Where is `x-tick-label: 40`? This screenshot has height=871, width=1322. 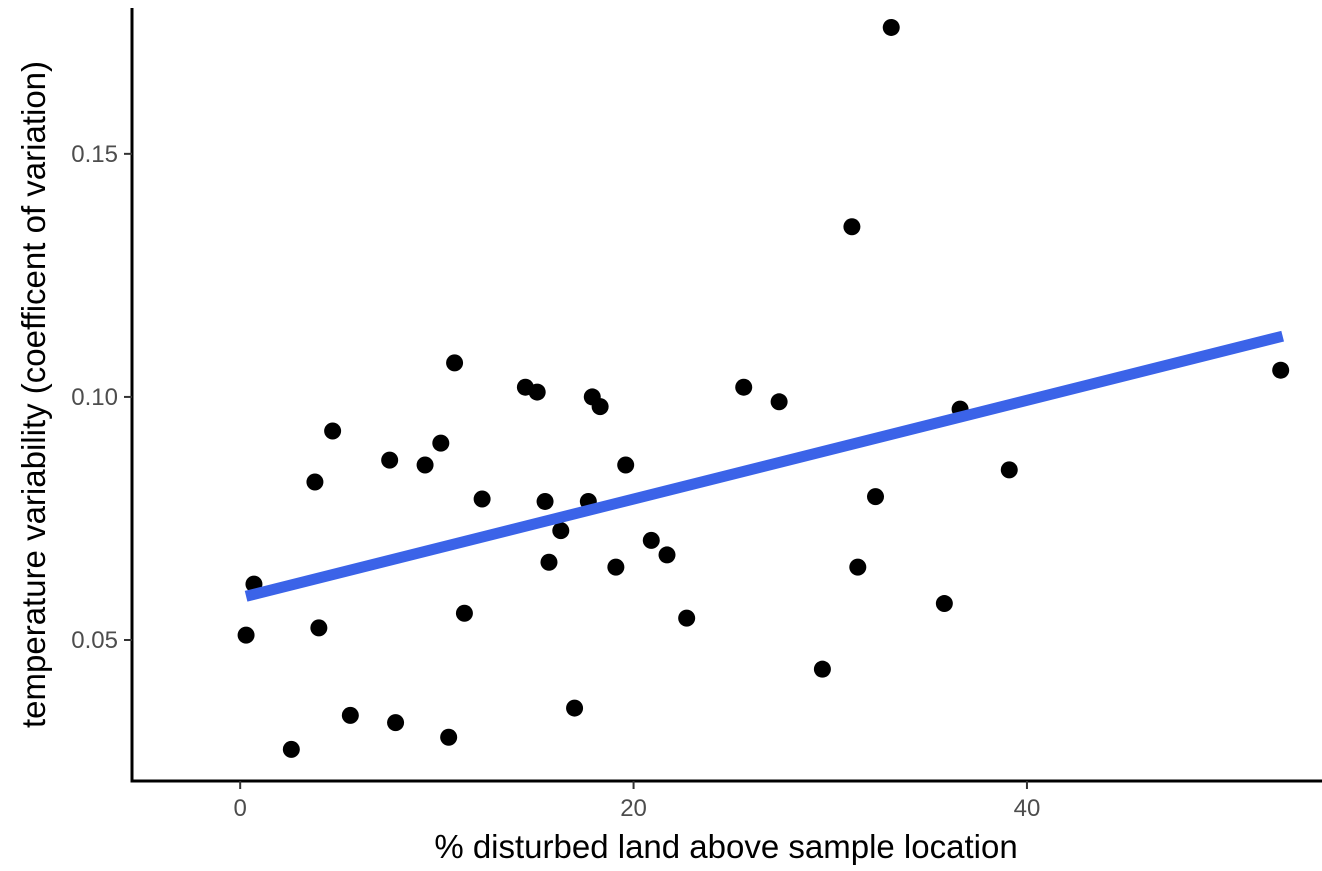
x-tick-label: 40 is located at coordinates (1027, 808).